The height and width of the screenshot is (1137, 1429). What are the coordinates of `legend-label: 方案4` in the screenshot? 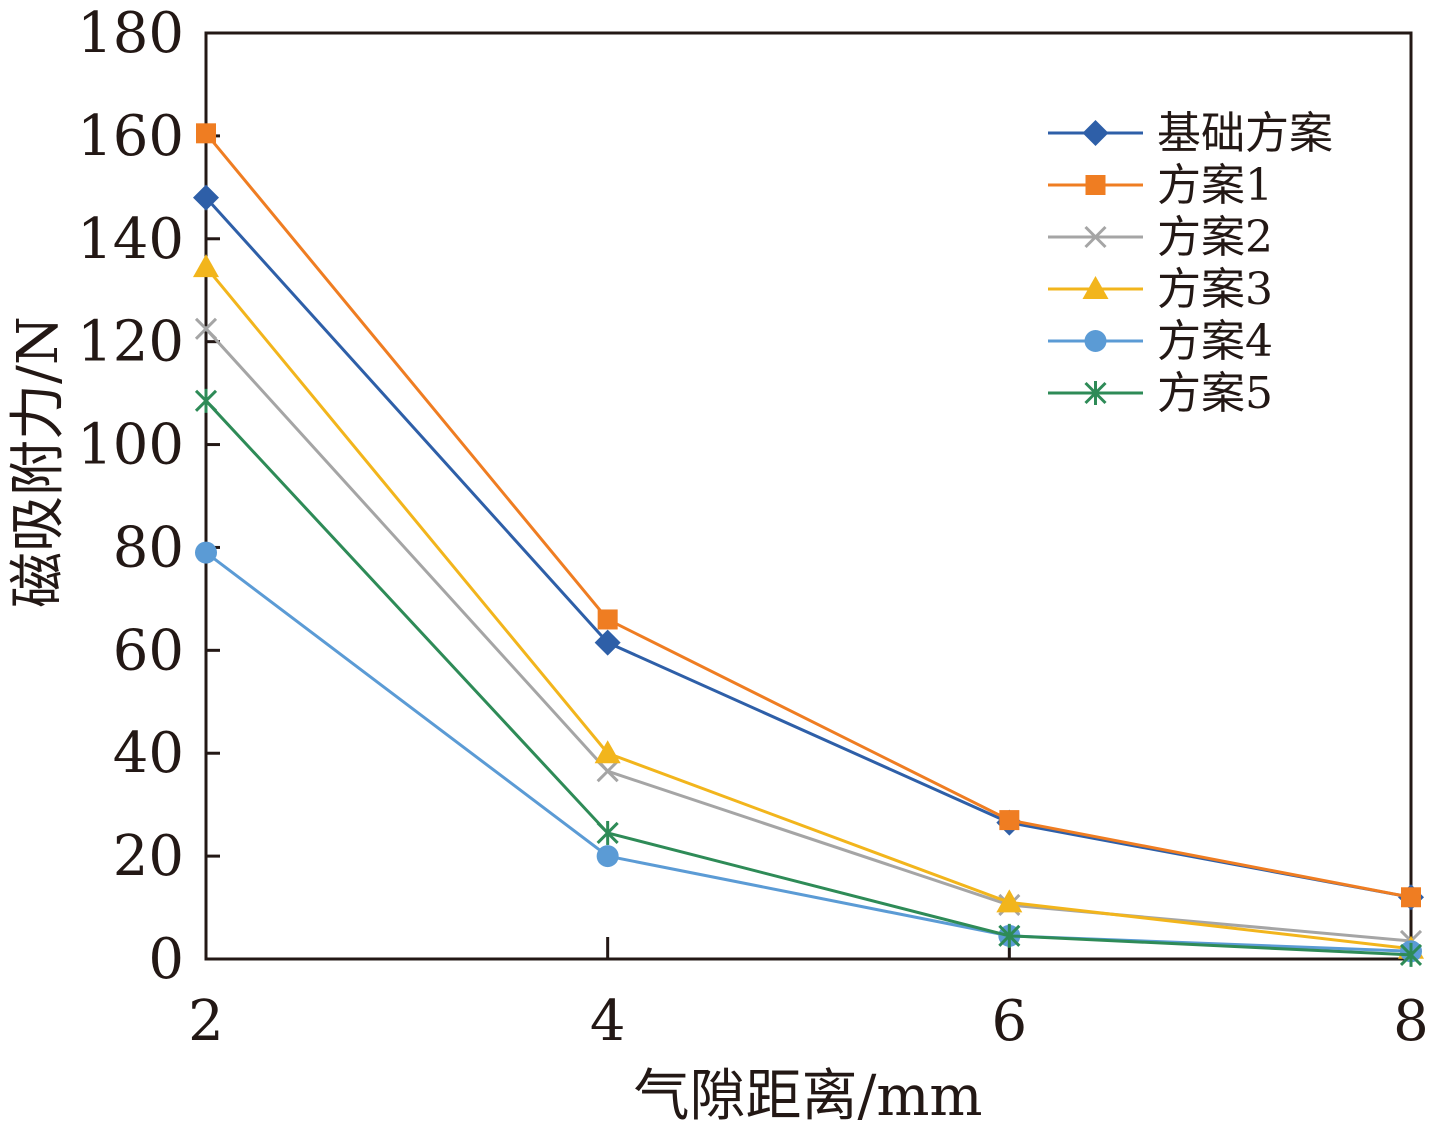 It's located at (1215, 341).